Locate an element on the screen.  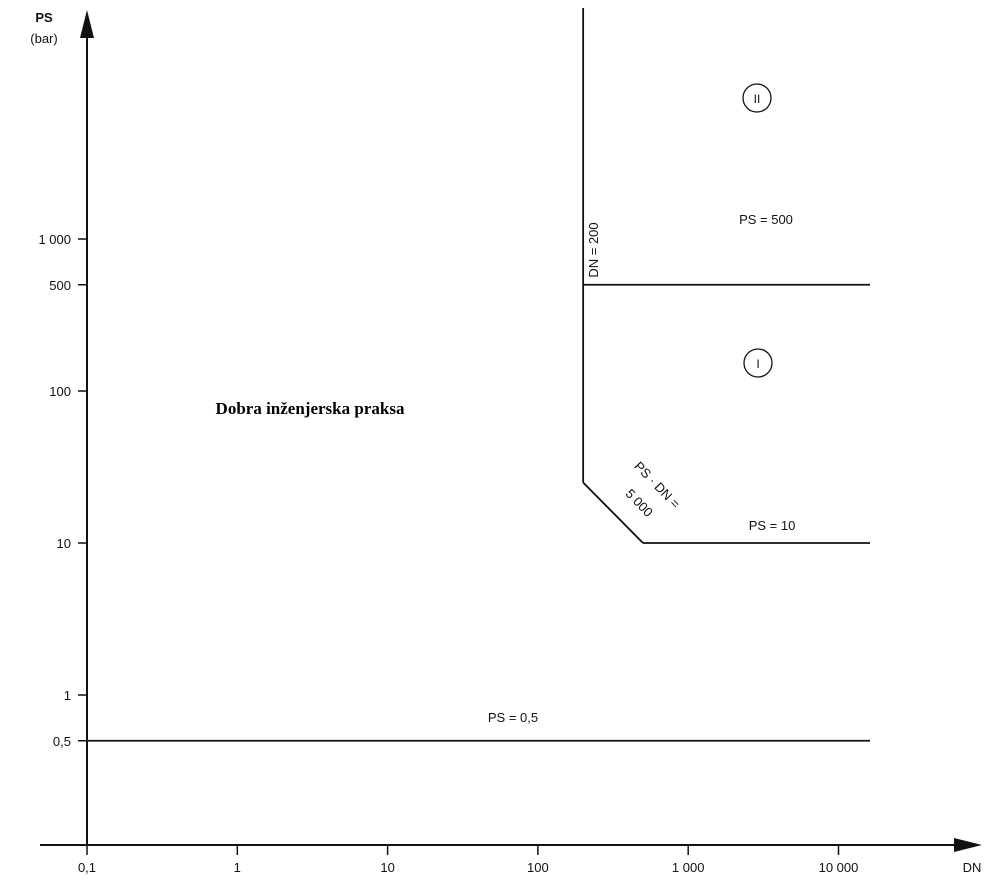
x-axis-title: DN is located at coordinates (972, 867).